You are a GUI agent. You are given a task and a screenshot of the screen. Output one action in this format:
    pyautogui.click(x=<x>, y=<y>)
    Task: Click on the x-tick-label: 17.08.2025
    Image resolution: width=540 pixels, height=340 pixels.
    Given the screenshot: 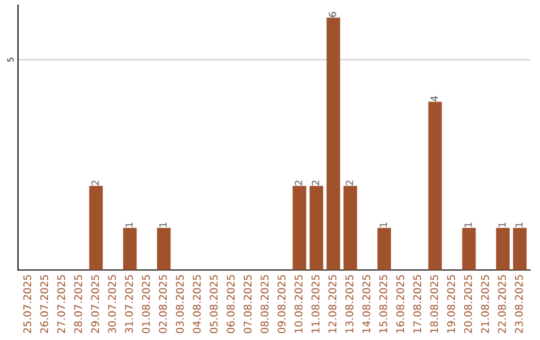 What is the action you would take?
    pyautogui.click(x=417, y=304)
    